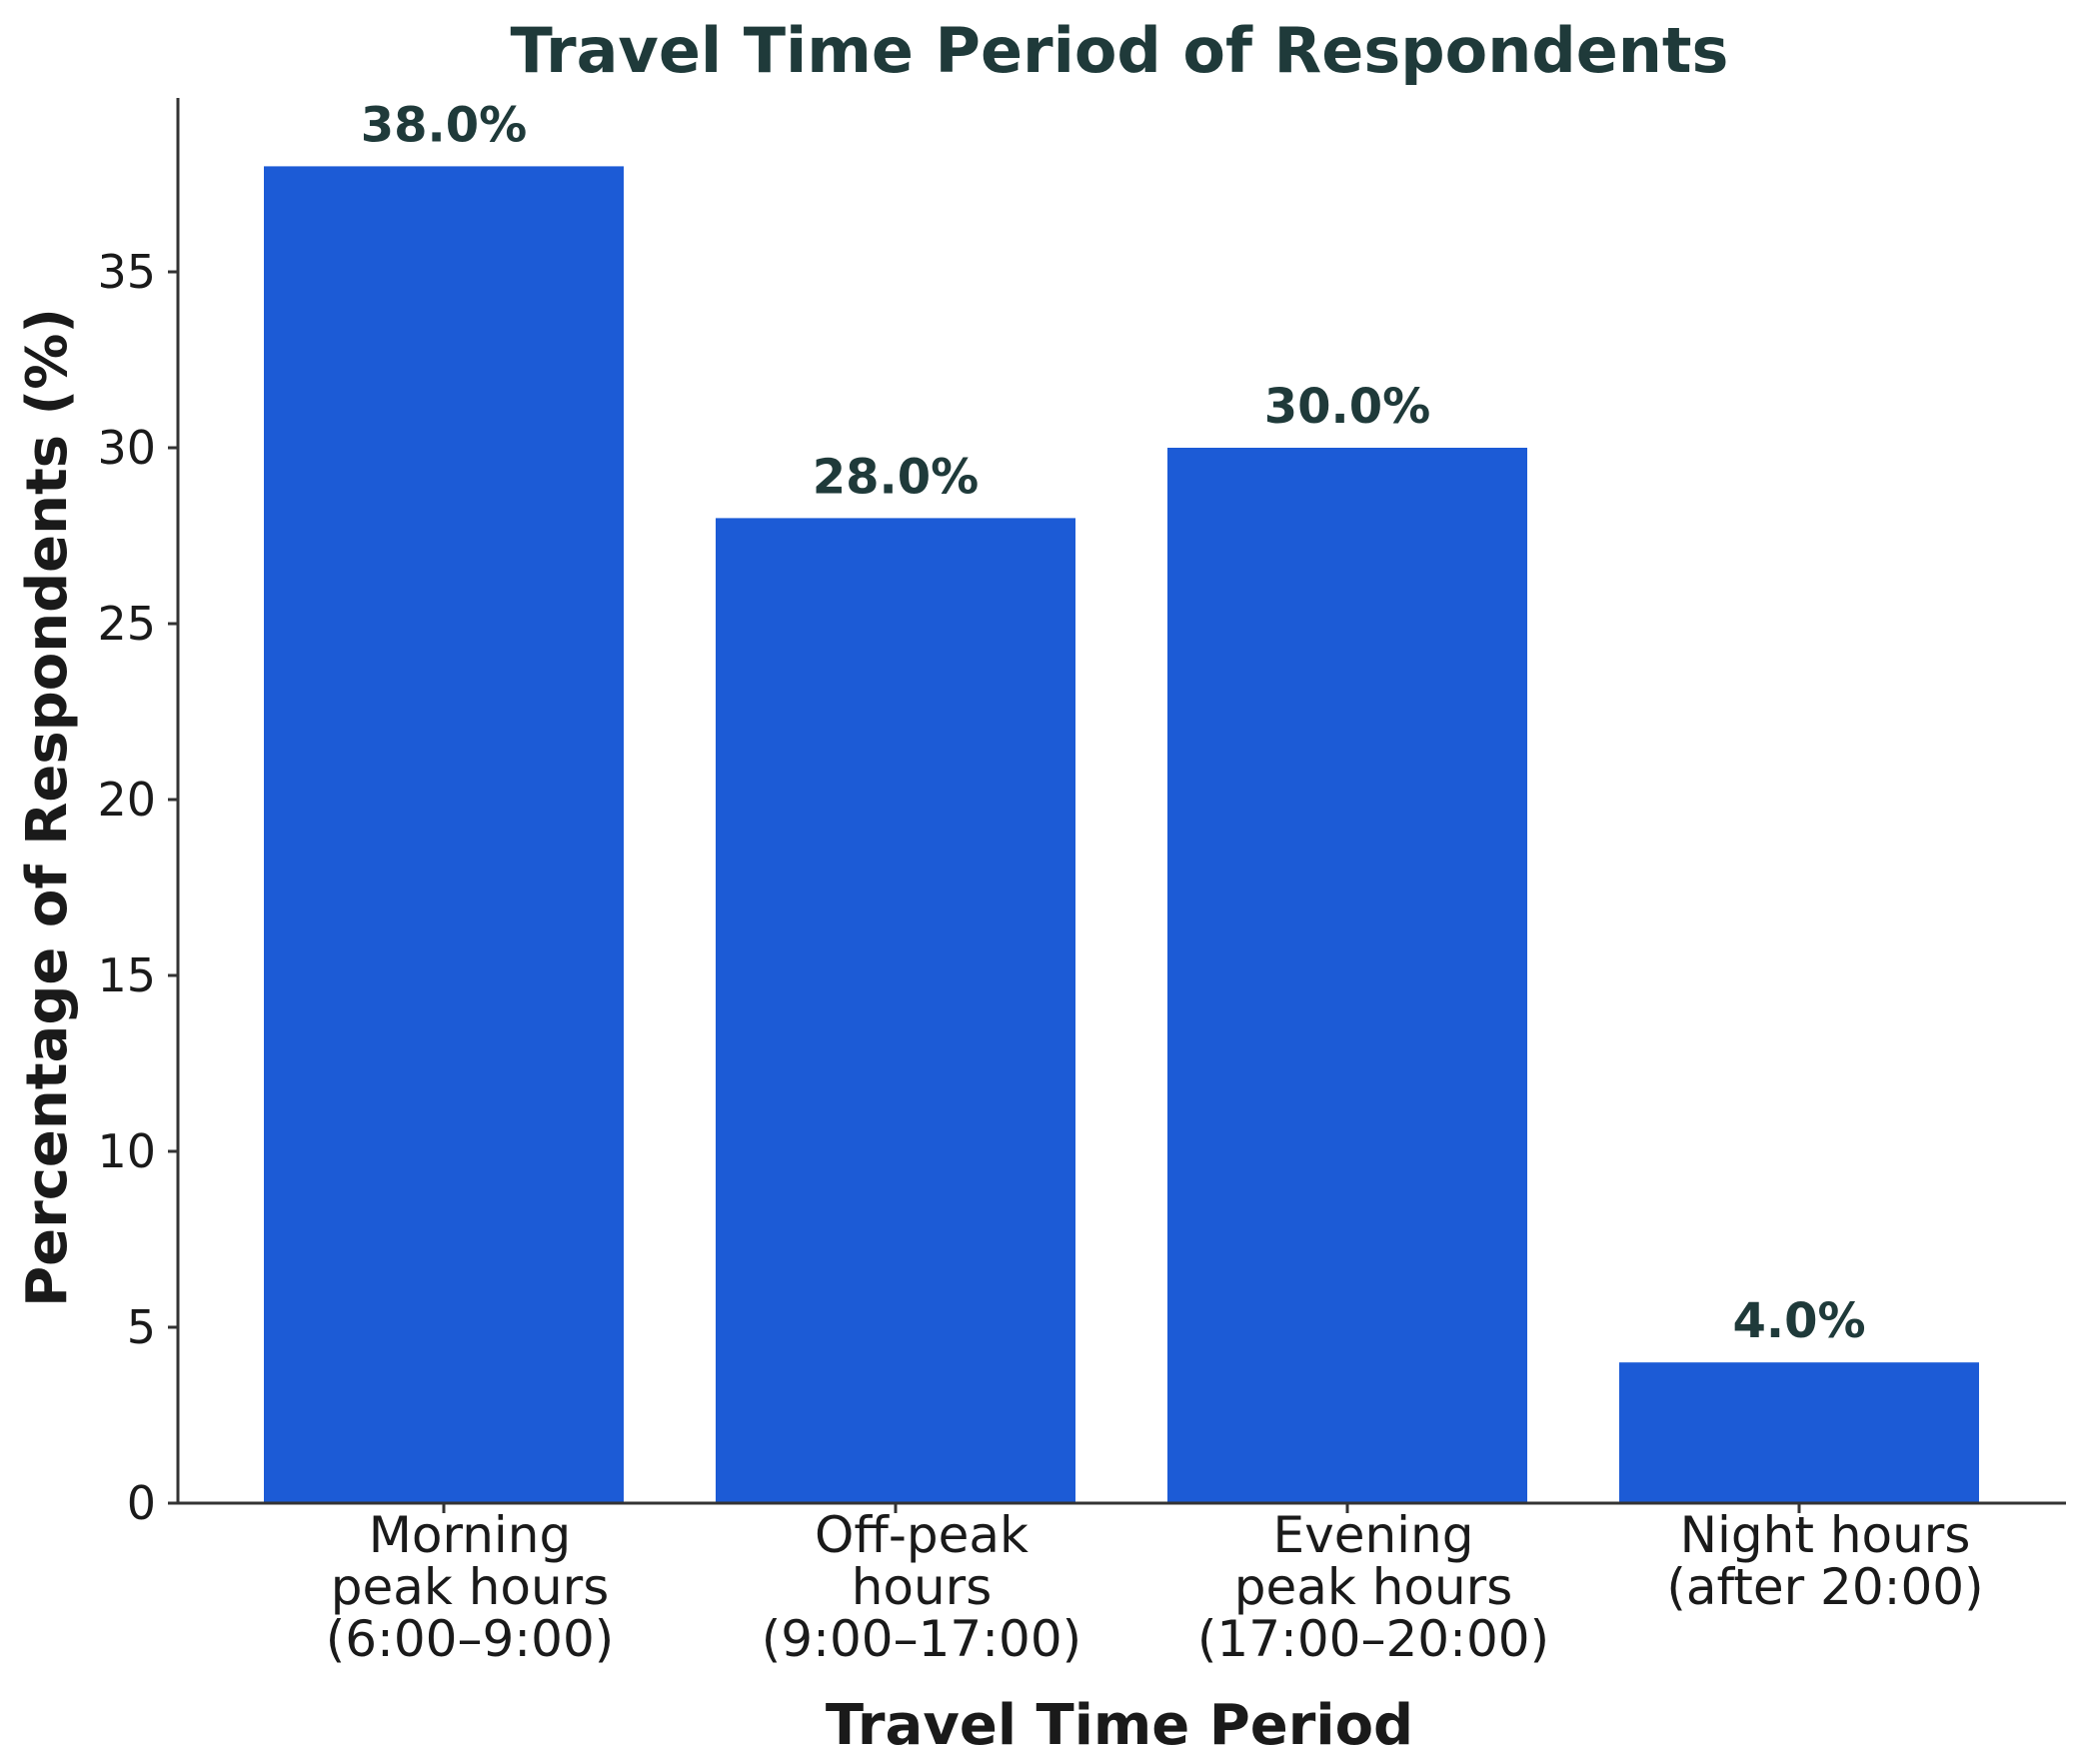 This screenshot has width=2076, height=1764. What do you see at coordinates (141, 1327) in the screenshot?
I see `y-tick-label-1: 5` at bounding box center [141, 1327].